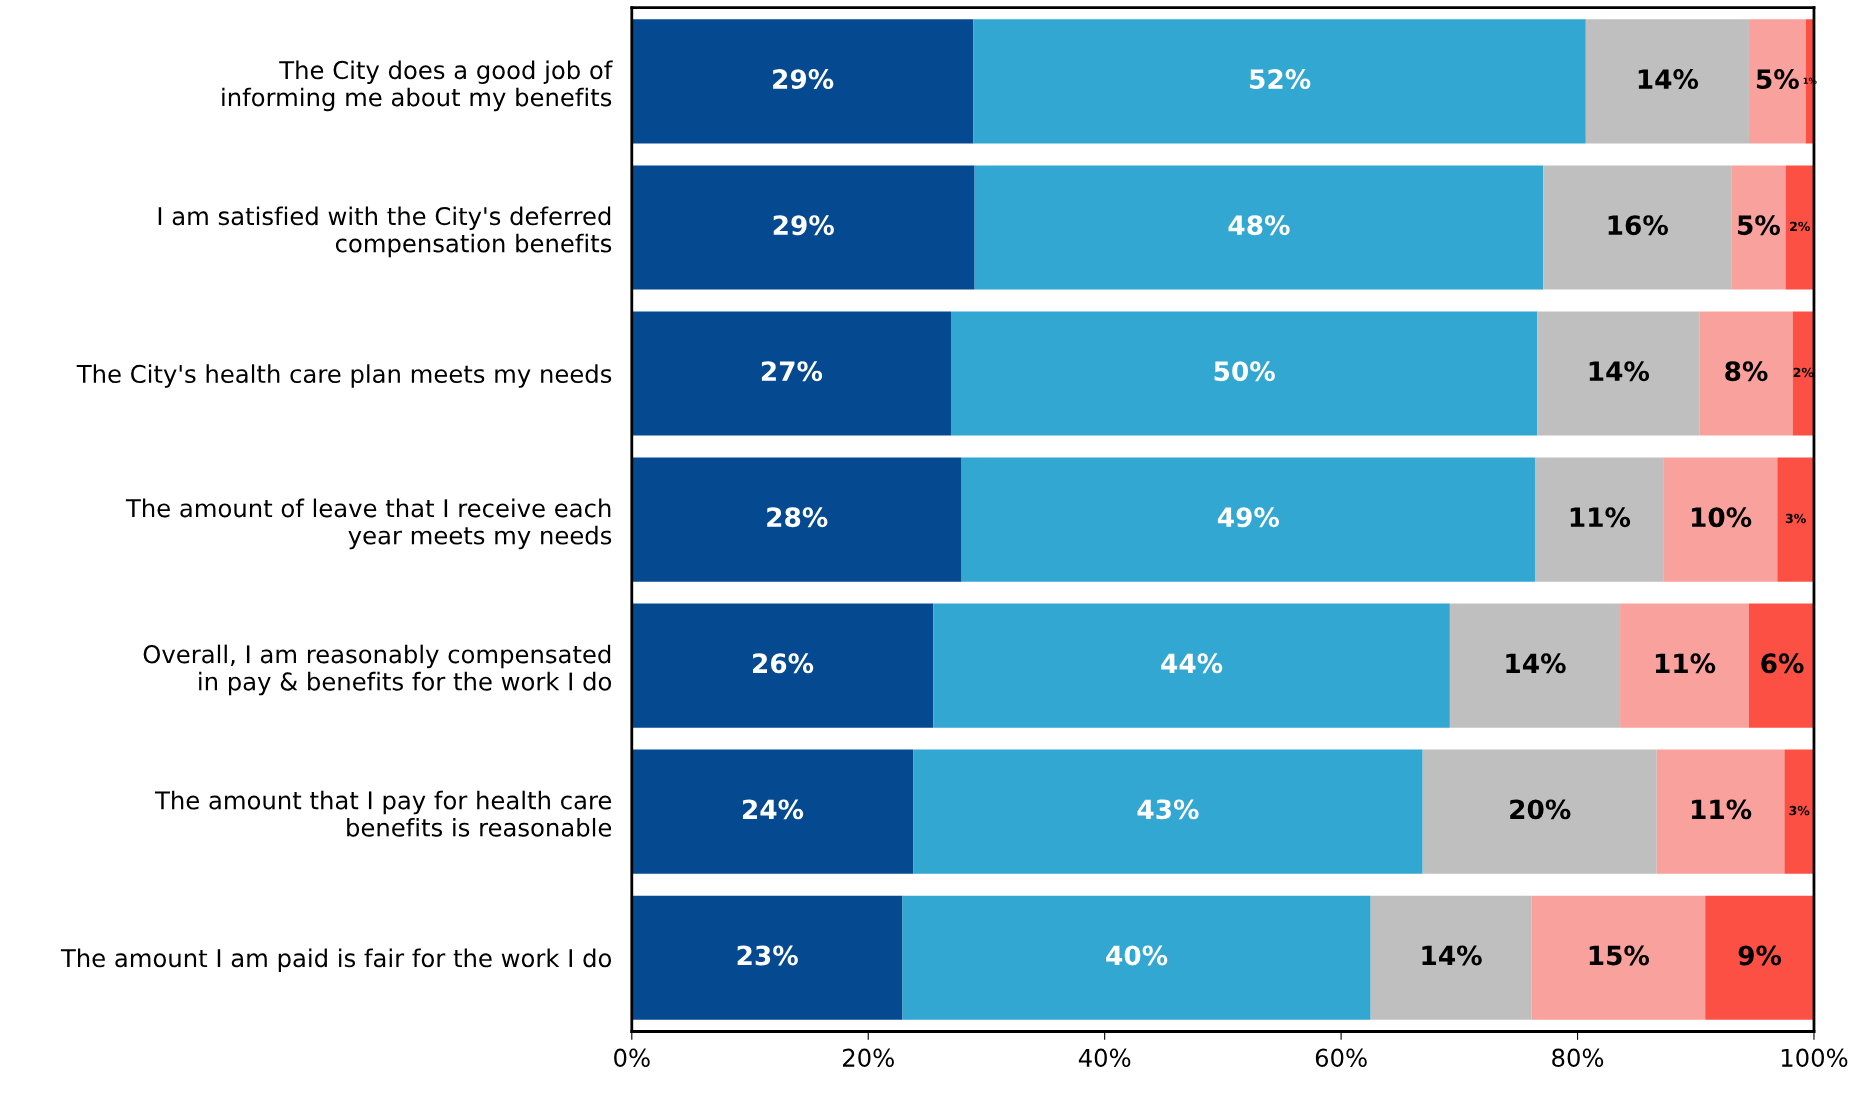  I want to click on data-label: 40%, so click(1137, 955).